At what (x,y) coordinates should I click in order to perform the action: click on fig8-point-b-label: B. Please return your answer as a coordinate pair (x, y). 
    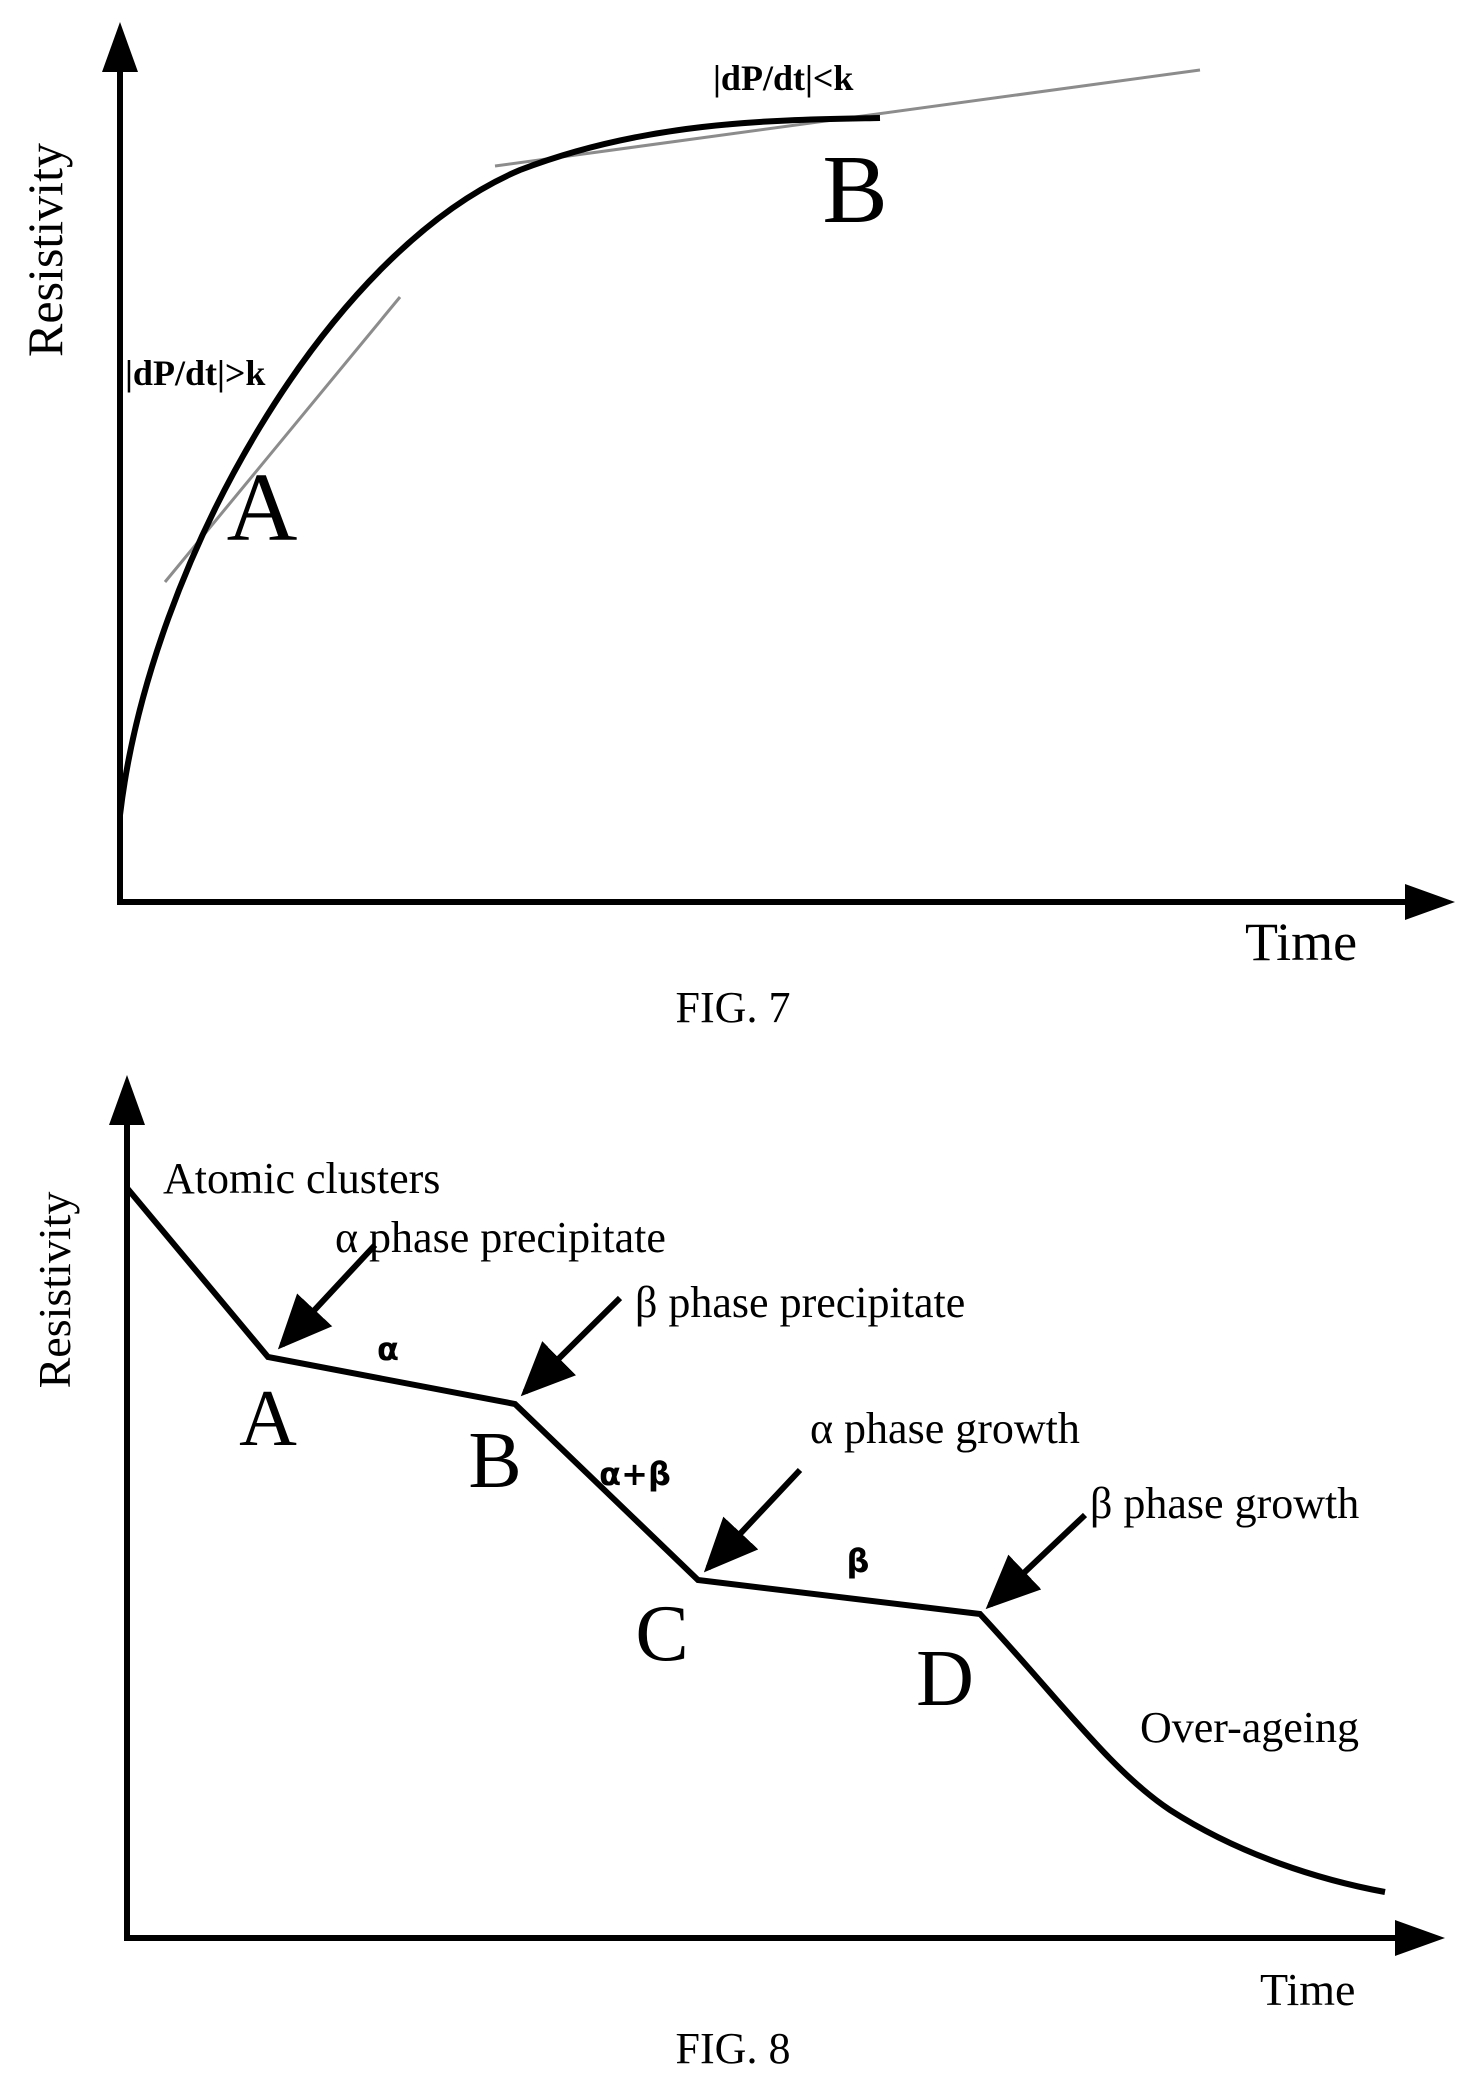
    Looking at the image, I should click on (494, 1461).